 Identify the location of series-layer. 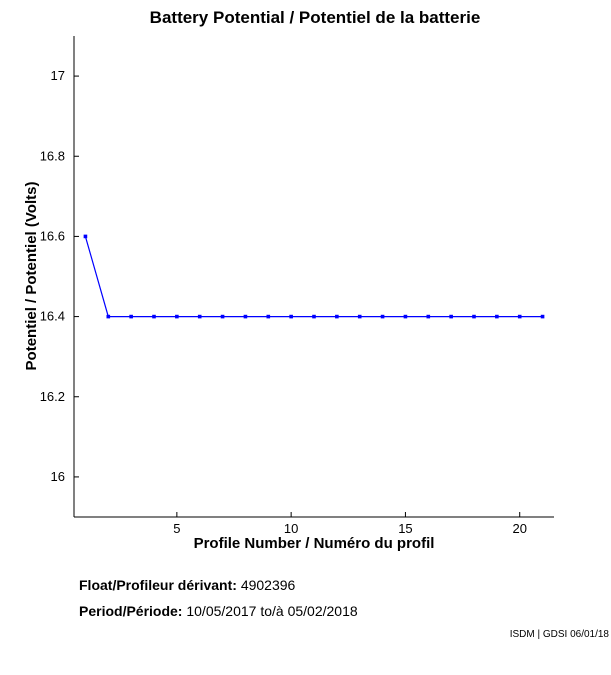
(314, 276).